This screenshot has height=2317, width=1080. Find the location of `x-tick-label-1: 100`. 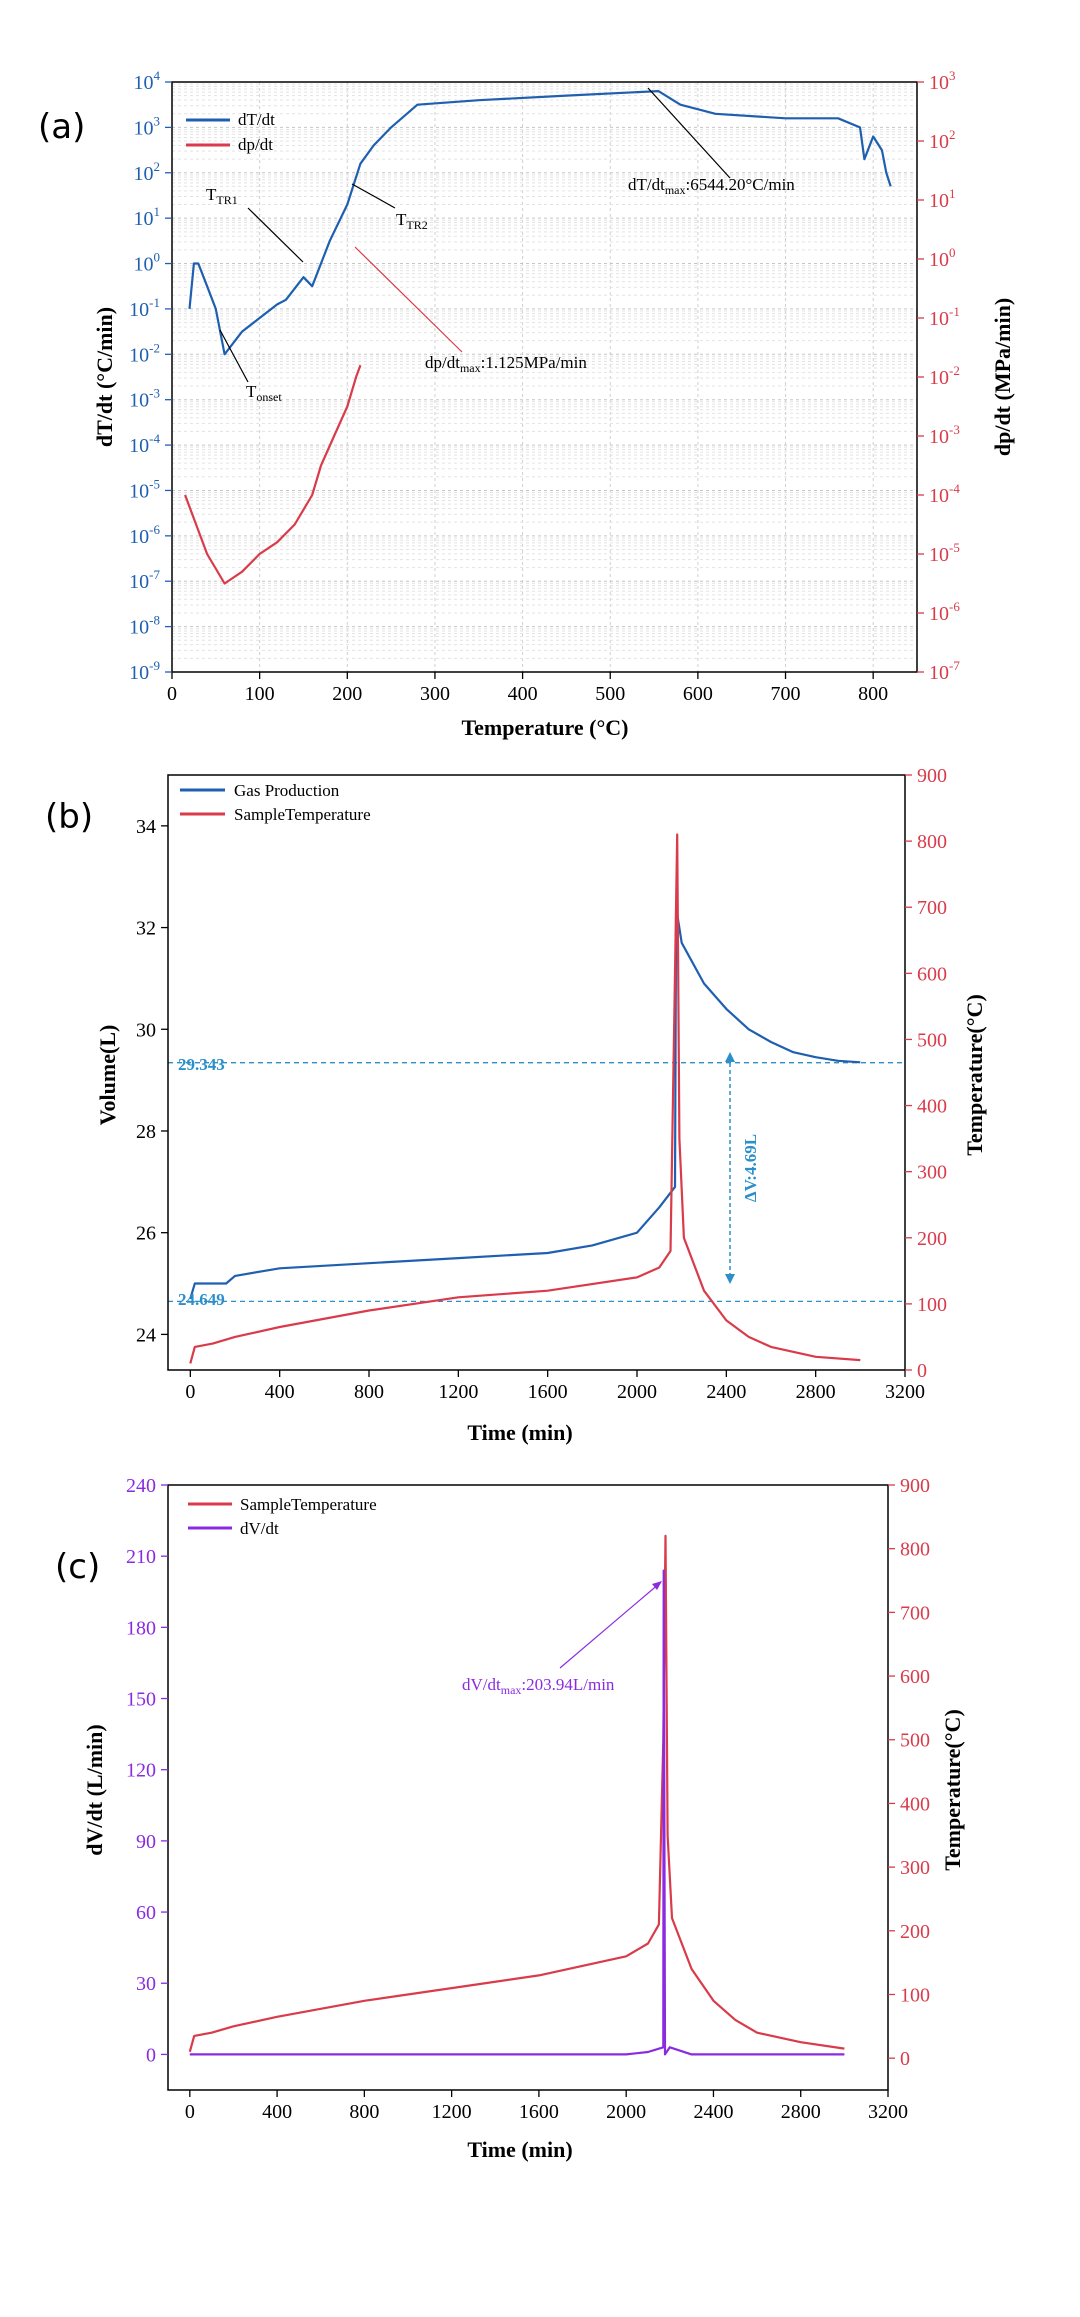

x-tick-label-1: 100 is located at coordinates (260, 694).